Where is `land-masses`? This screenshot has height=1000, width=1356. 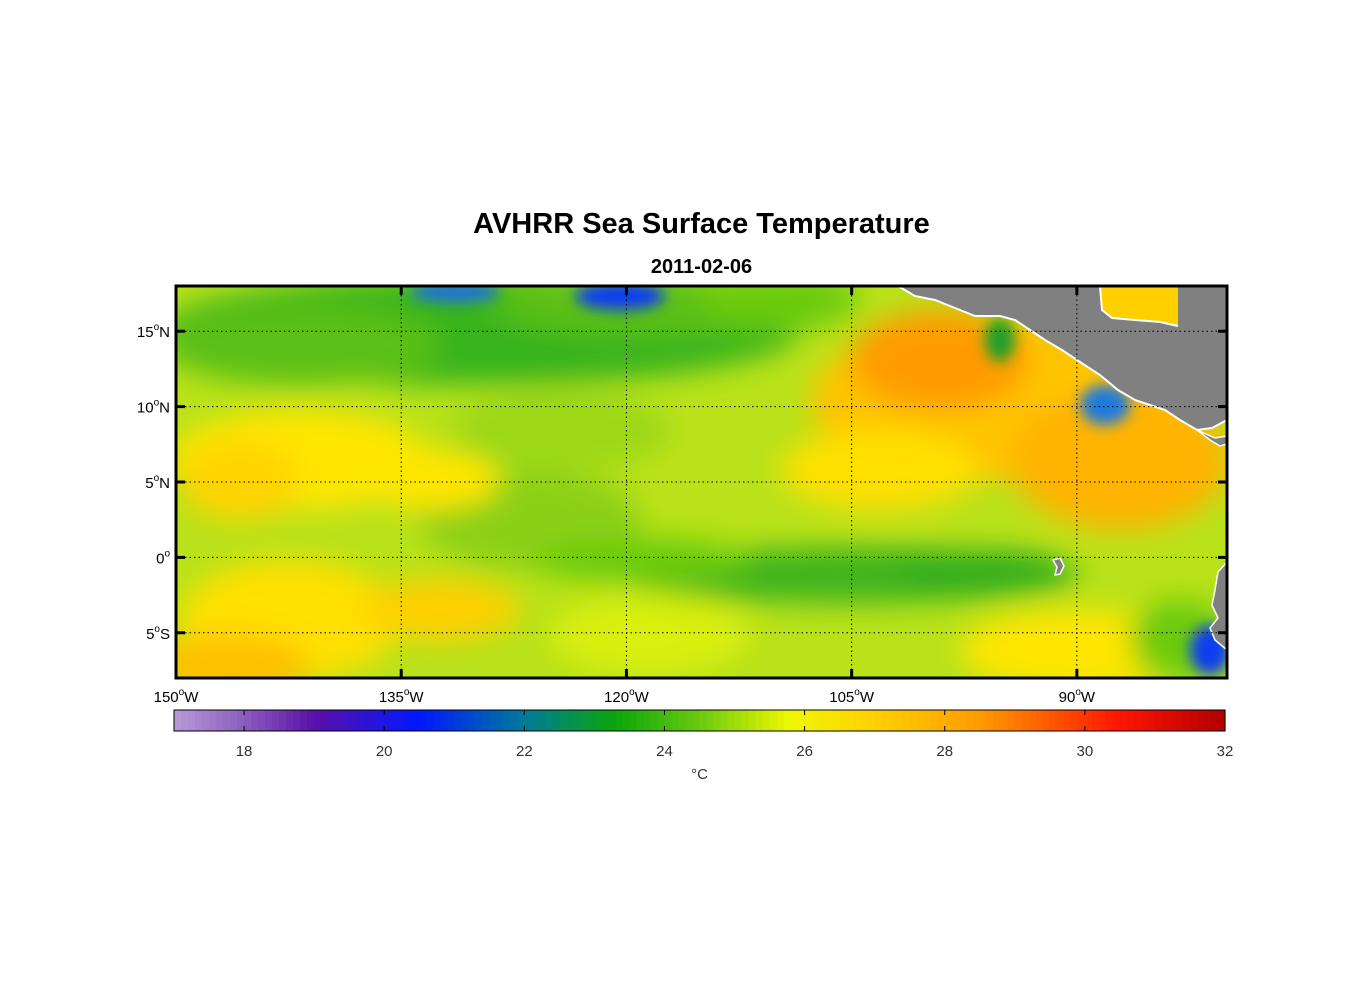
land-masses is located at coordinates (1061, 468).